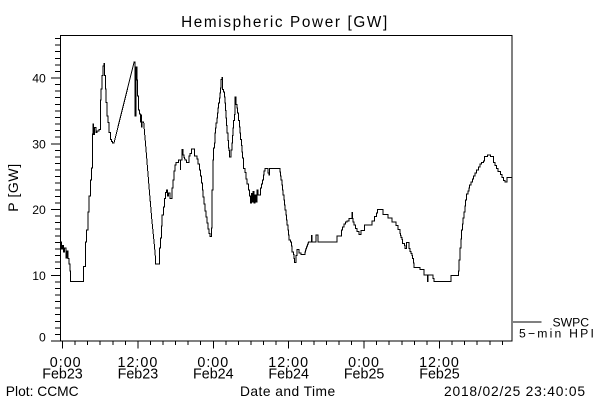 The width and height of the screenshot is (600, 400). What do you see at coordinates (571, 323) in the screenshot?
I see `svg-text: SWPC` at bounding box center [571, 323].